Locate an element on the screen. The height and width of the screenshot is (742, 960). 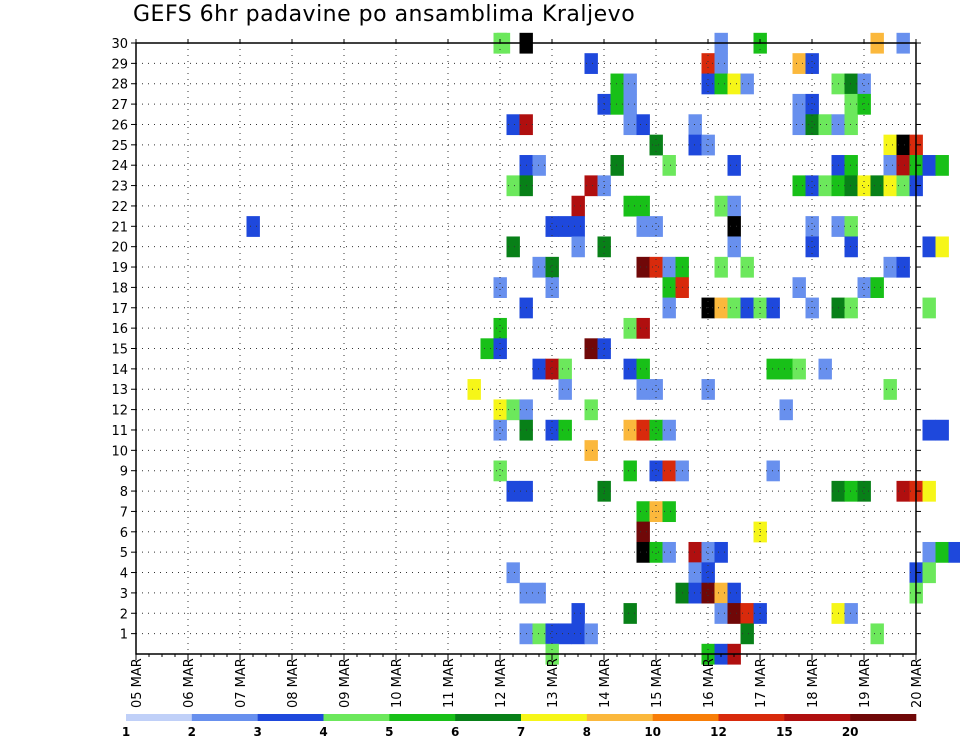
y-tick-label: 23 is located at coordinates (119, 187).